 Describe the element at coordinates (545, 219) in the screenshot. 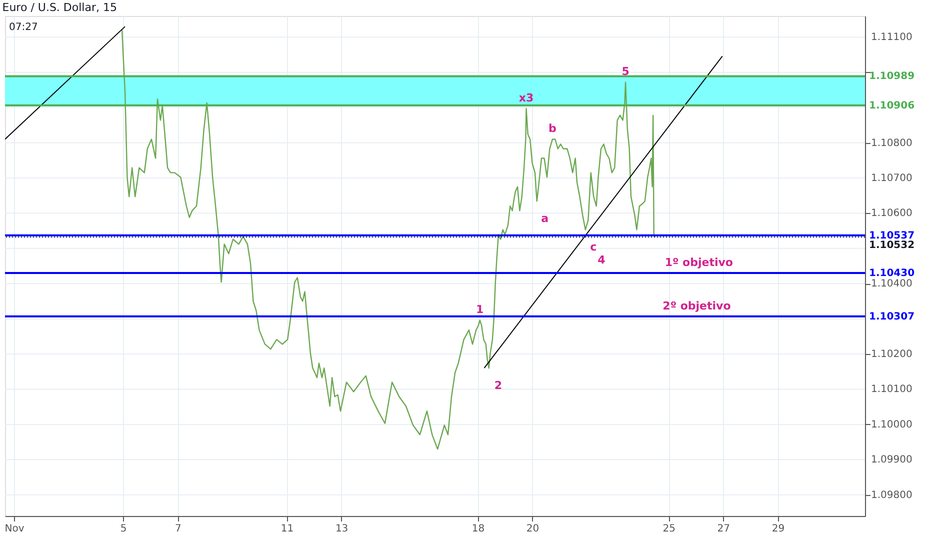

I see `annotation: a` at that location.